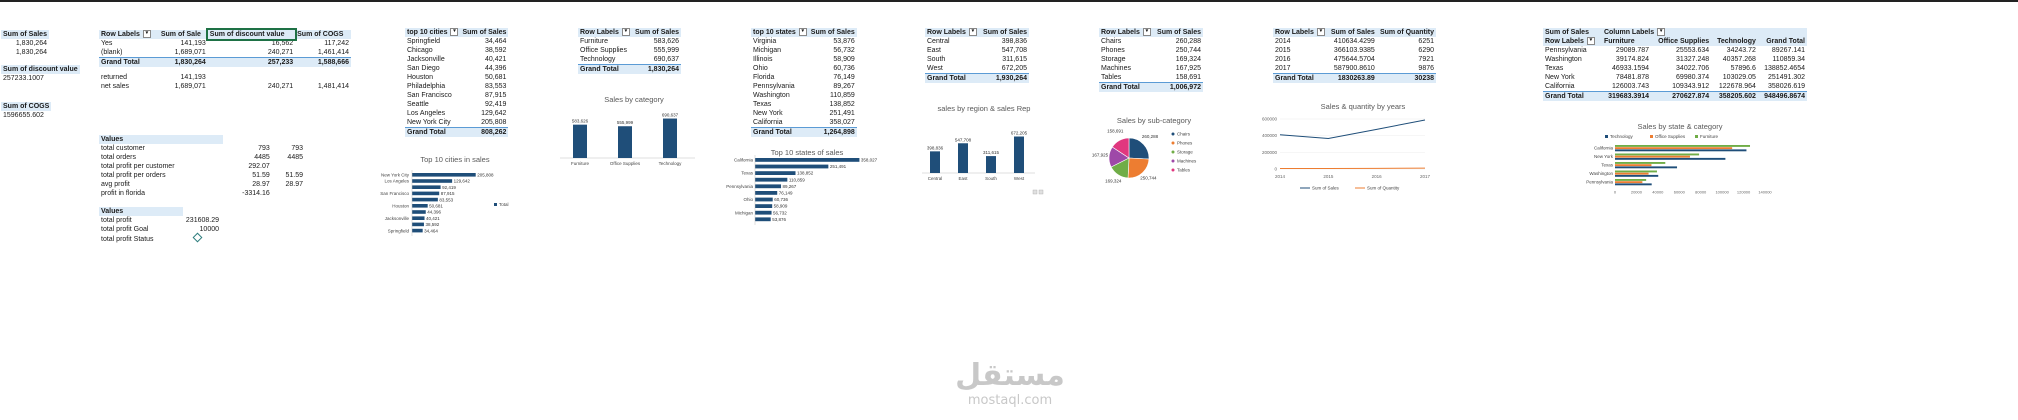  What do you see at coordinates (764, 77) in the screenshot?
I see `cell: Florida` at bounding box center [764, 77].